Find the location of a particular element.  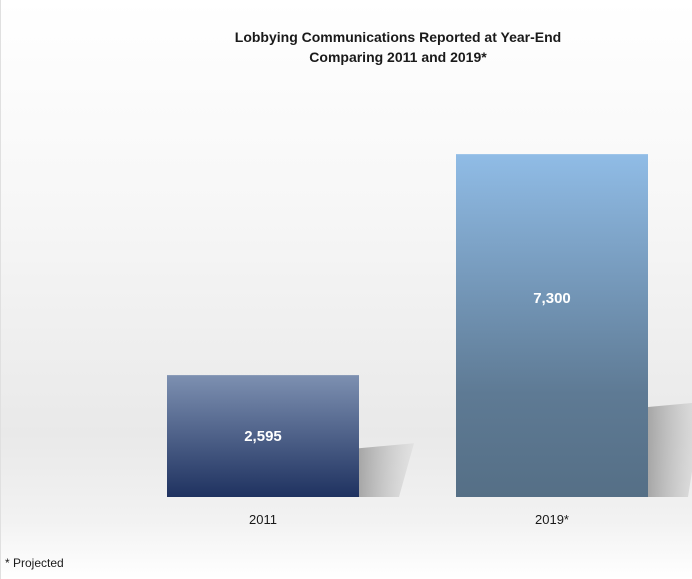

data-label: 2,595 is located at coordinates (263, 436).